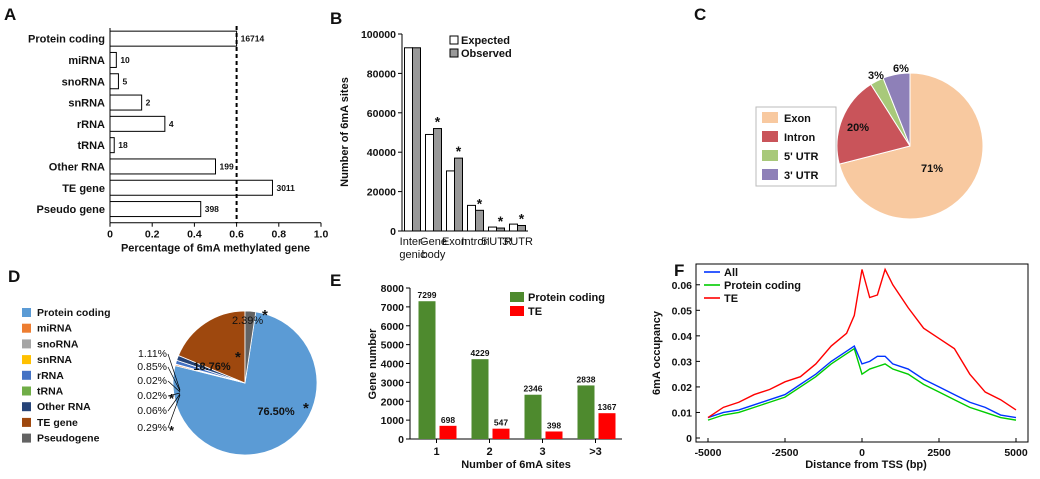  What do you see at coordinates (862, 384) in the screenshot?
I see `series-line-protein-coding` at bounding box center [862, 384].